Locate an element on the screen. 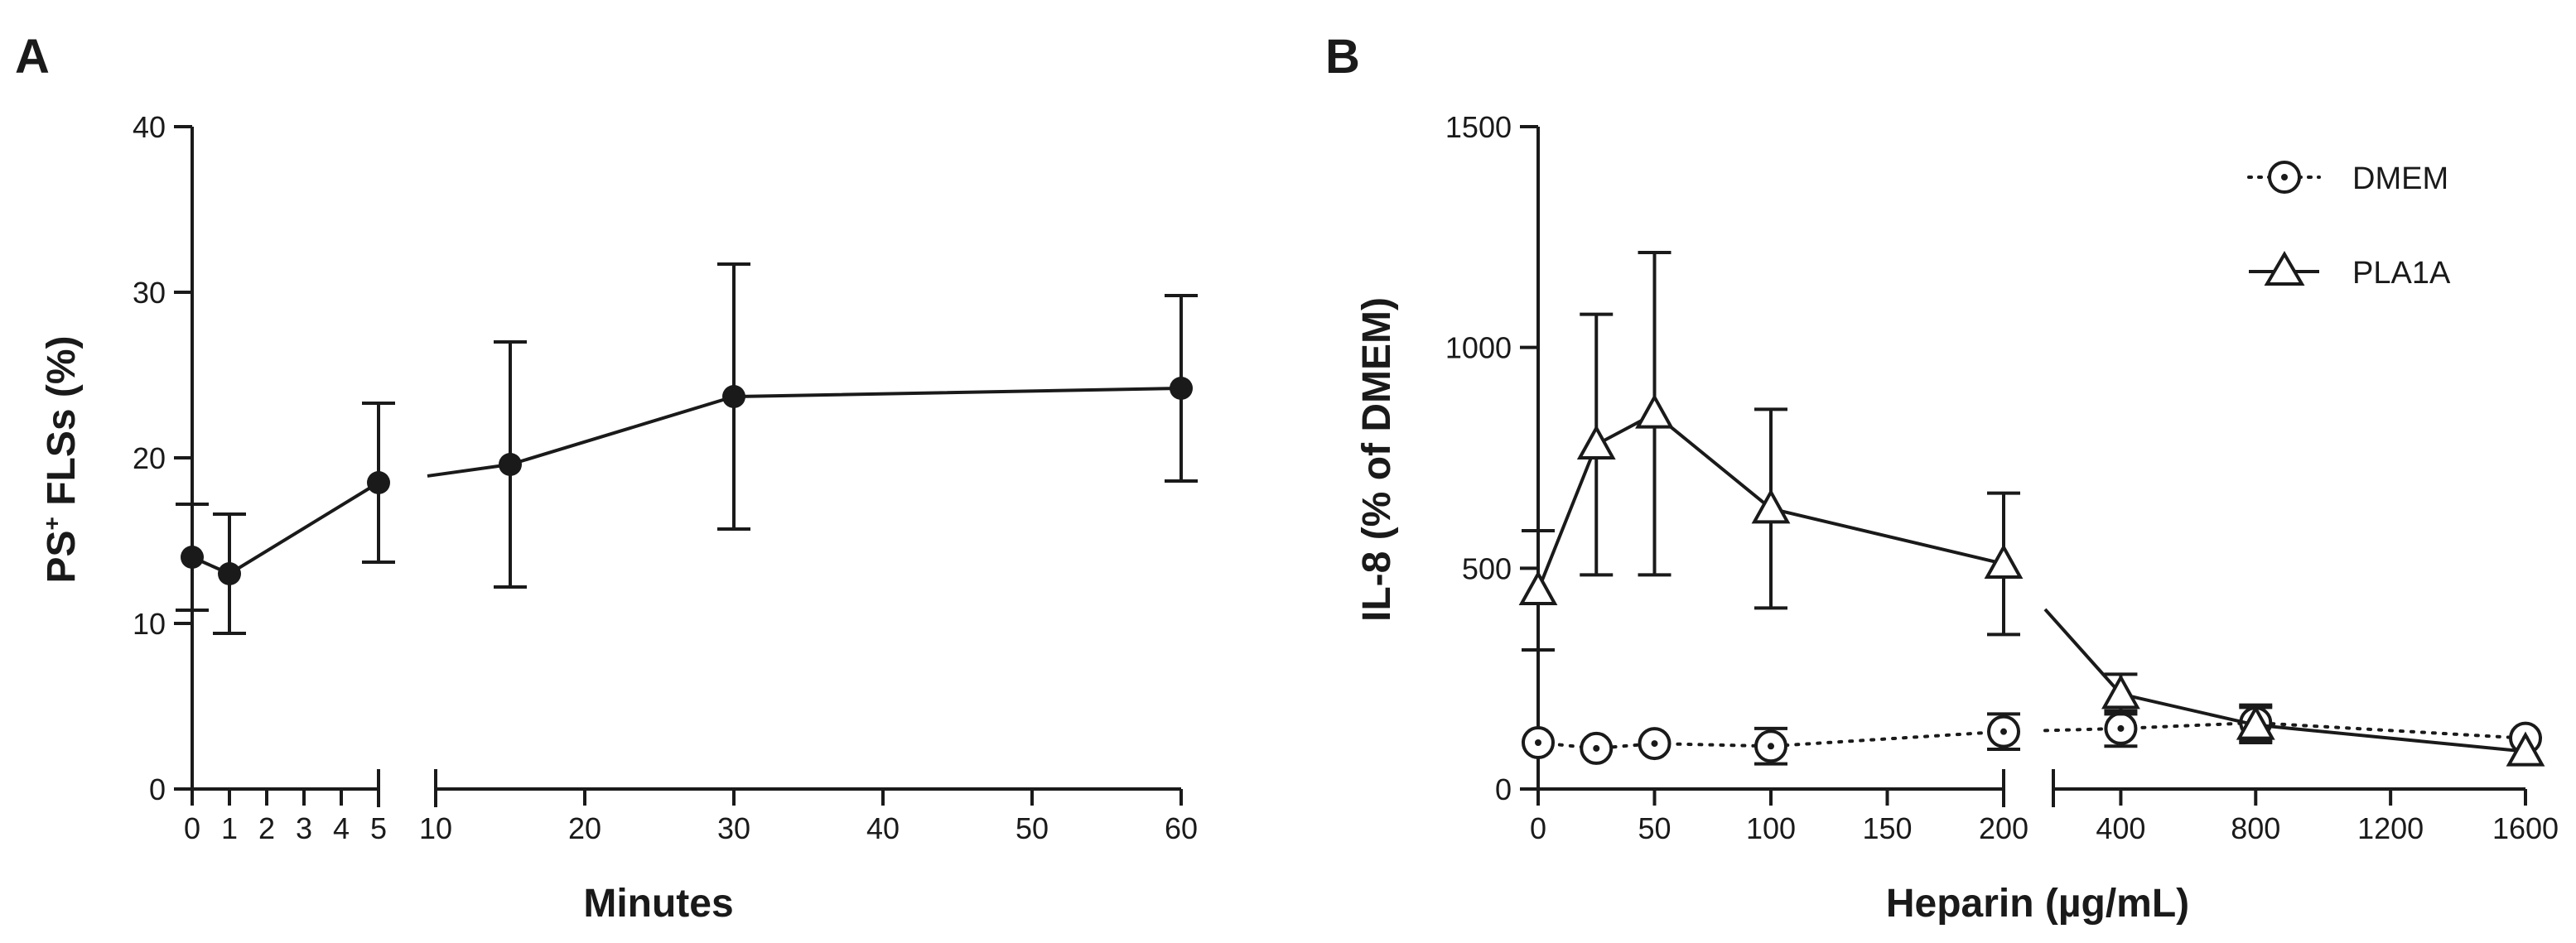 The width and height of the screenshot is (2576, 943). x-tick-label: 1 is located at coordinates (230, 828).